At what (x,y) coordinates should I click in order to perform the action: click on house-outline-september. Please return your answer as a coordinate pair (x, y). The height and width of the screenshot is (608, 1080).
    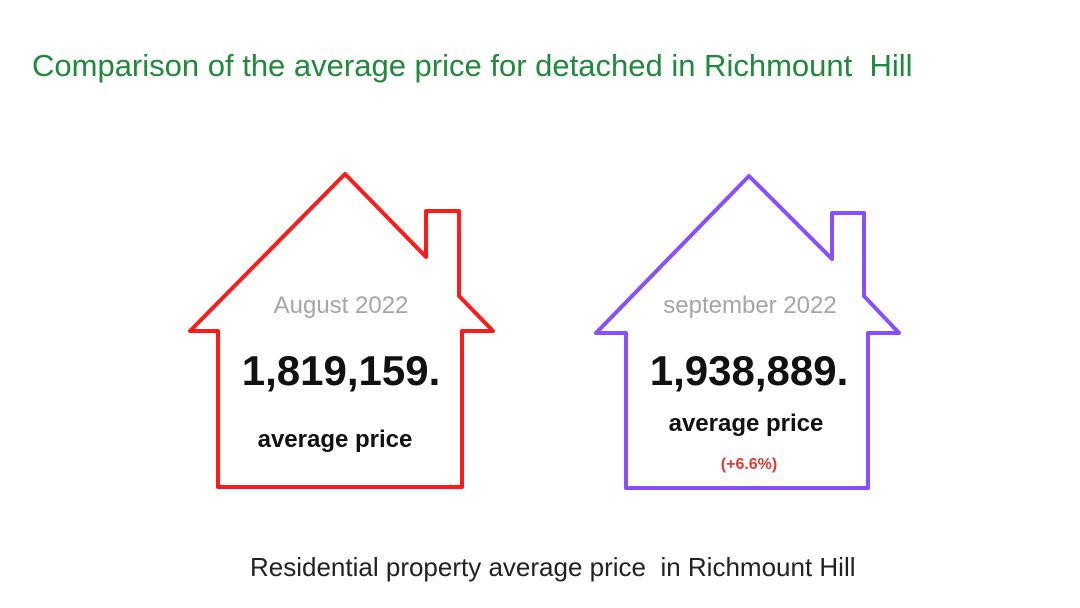
    Looking at the image, I should click on (747, 332).